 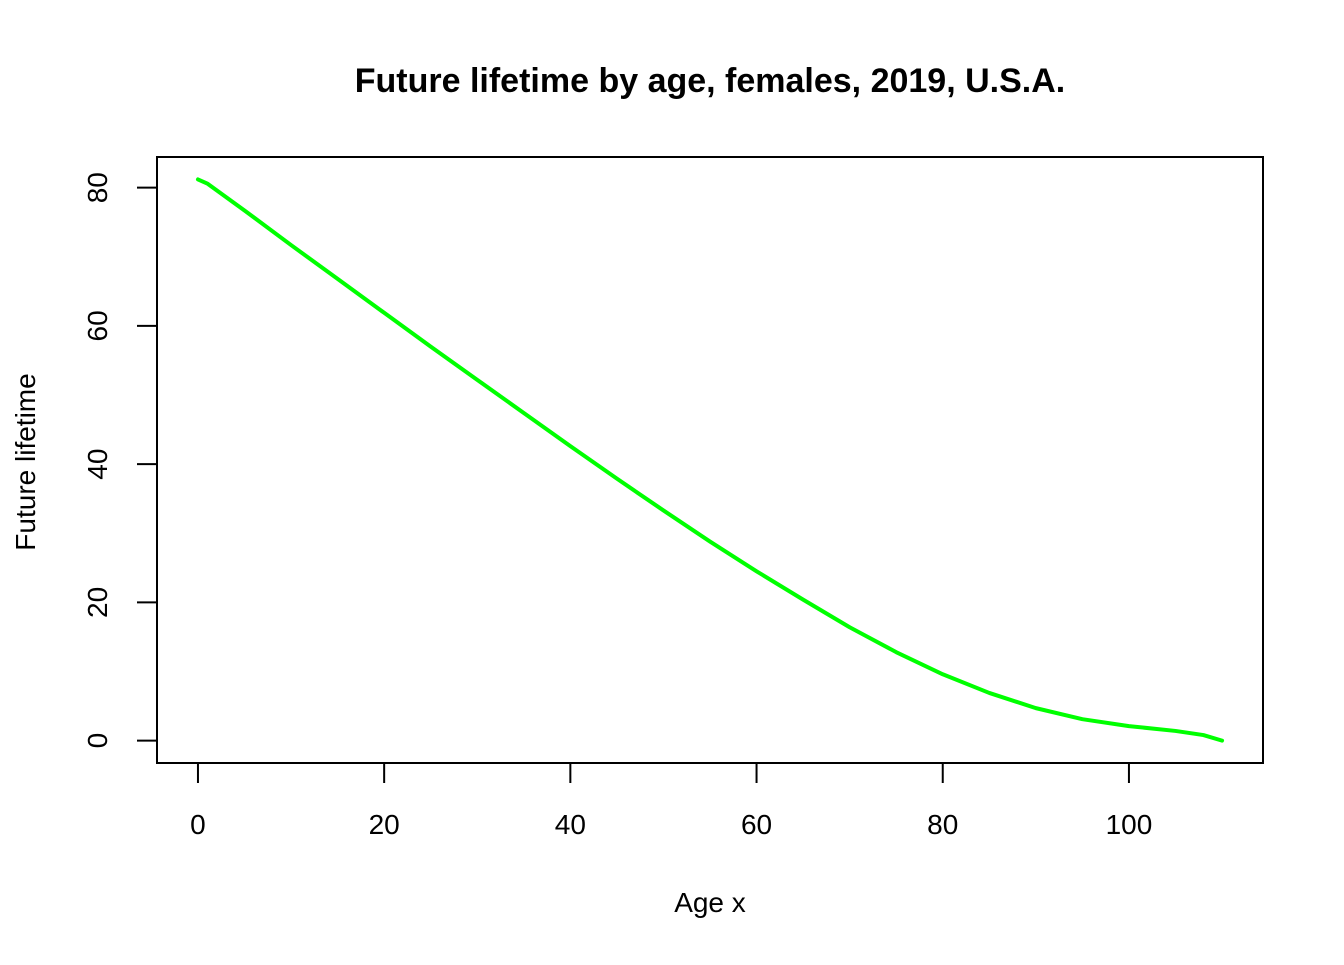 What do you see at coordinates (756, 824) in the screenshot?
I see `x-tick-label: 60` at bounding box center [756, 824].